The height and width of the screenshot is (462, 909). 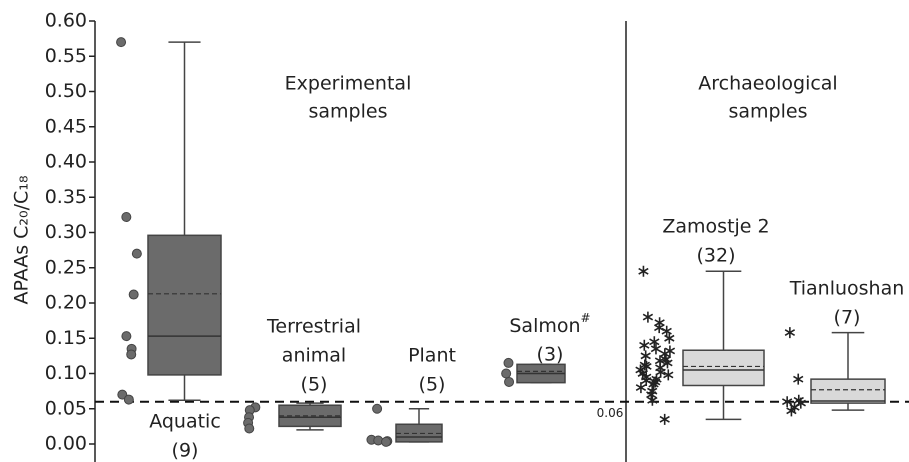 What do you see at coordinates (66, 56) in the screenshot?
I see `y-tick-label: 0.55` at bounding box center [66, 56].